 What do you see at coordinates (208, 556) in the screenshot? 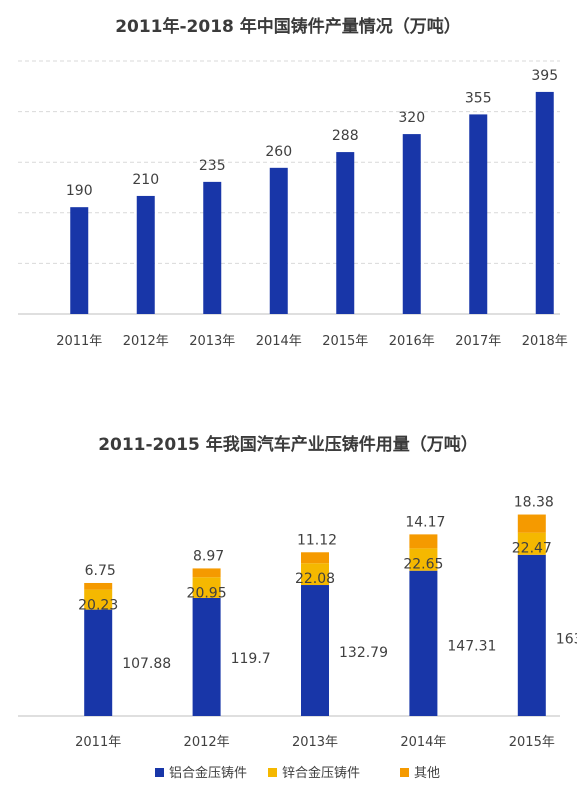
I see `data-label: 8.97` at bounding box center [208, 556].